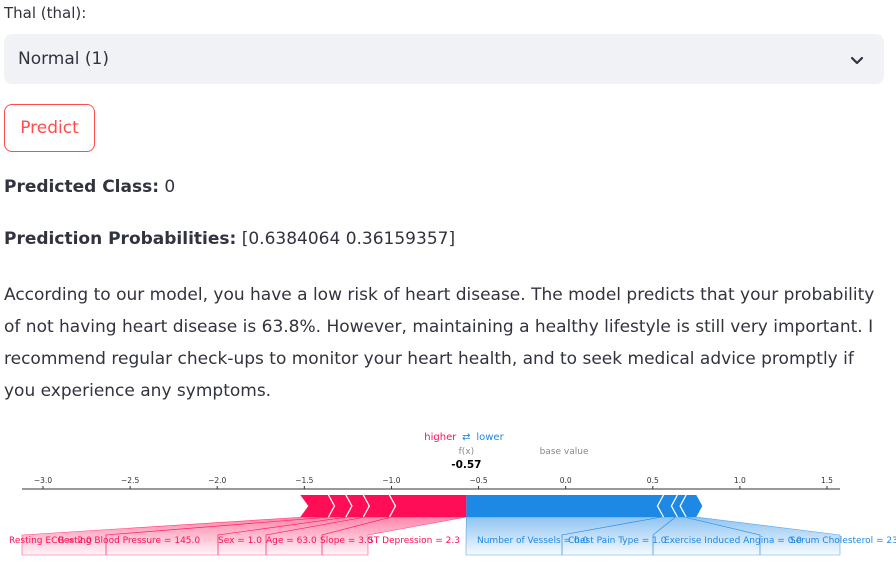  Describe the element at coordinates (240, 541) in the screenshot. I see `positive-feature-label: Sex = 1.0` at that location.